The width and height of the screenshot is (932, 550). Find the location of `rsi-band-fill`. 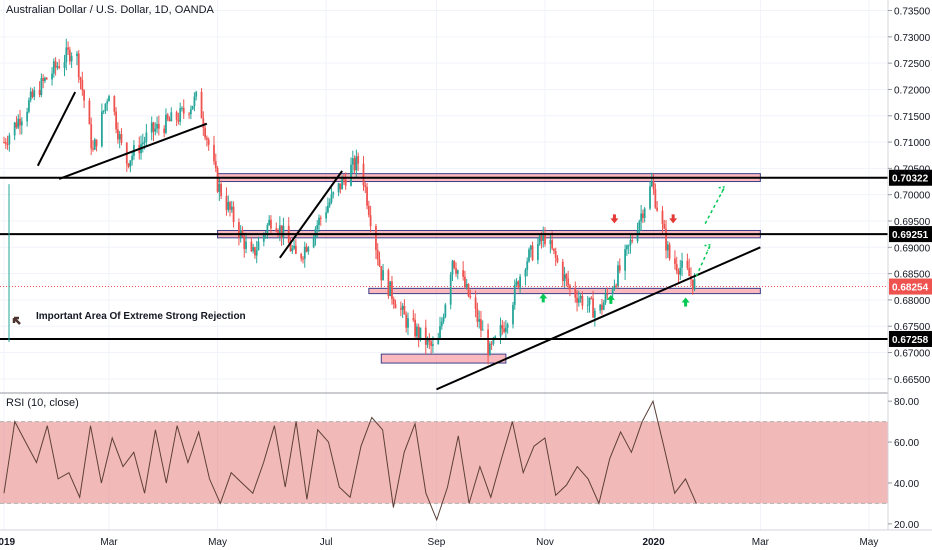

rsi-band-fill is located at coordinates (444, 462).